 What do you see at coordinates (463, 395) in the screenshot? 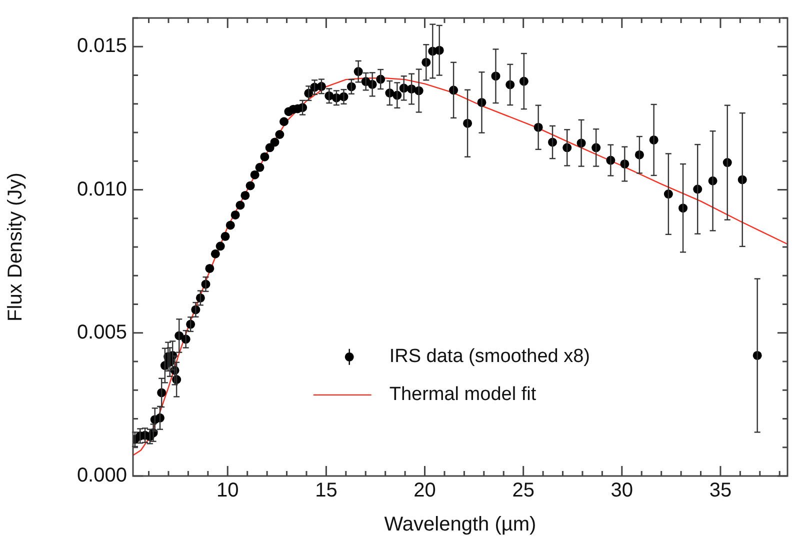
I see `legend-label: Thermal model fit` at bounding box center [463, 395].